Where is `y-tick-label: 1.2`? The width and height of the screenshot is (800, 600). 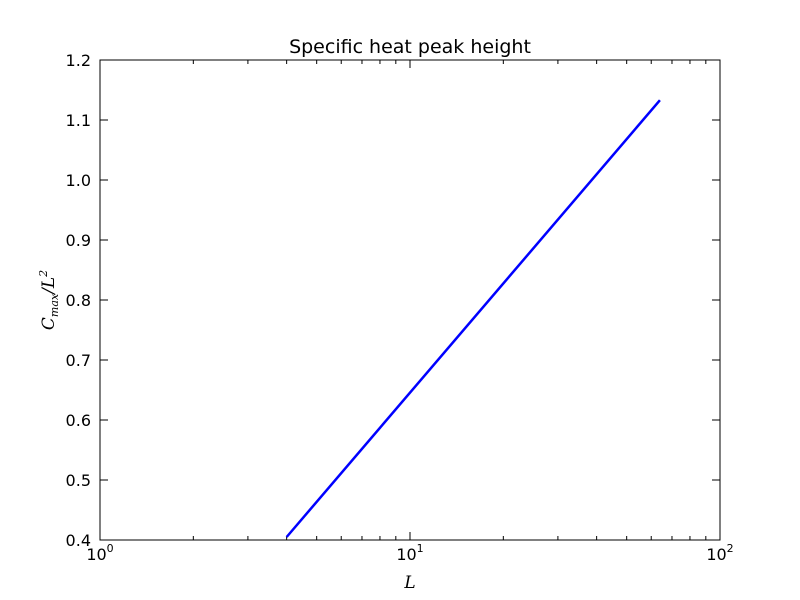
y-tick-label: 1.2 is located at coordinates (78, 60).